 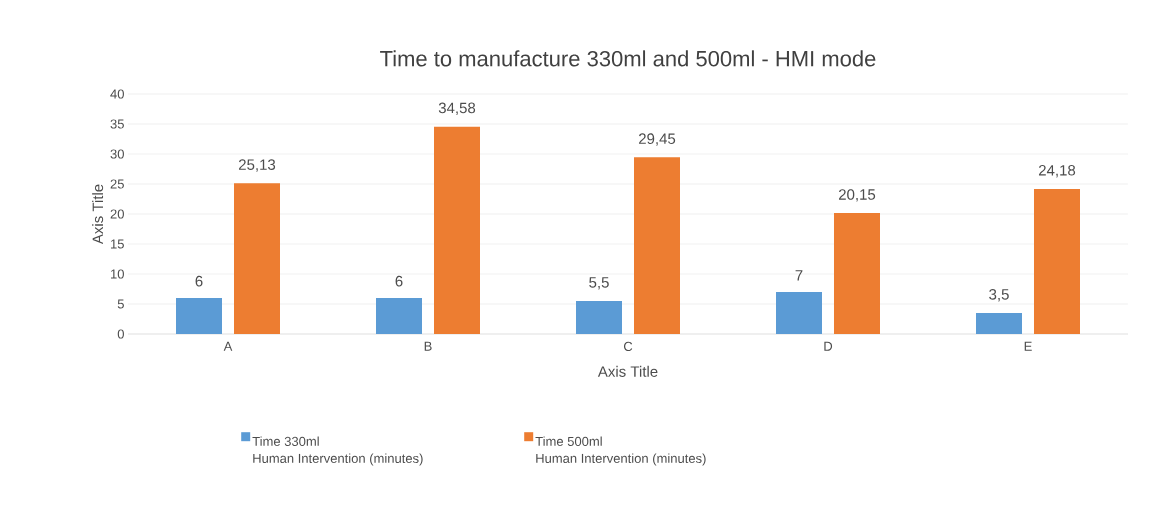 I want to click on x-tick-label: B, so click(x=428, y=346).